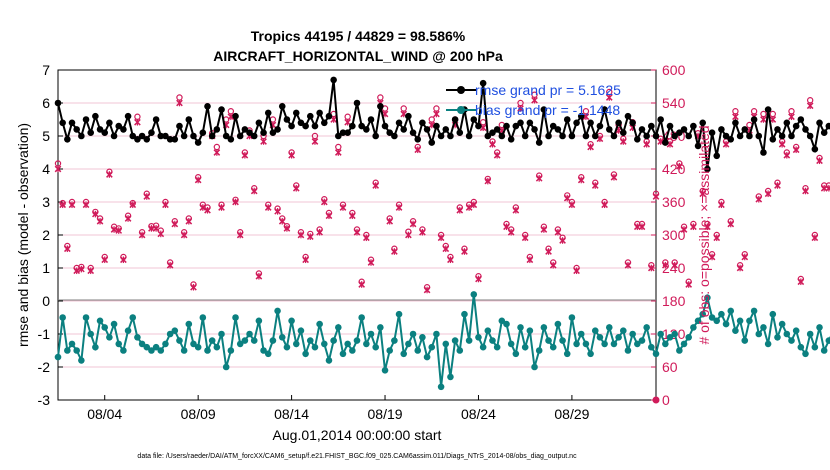 The width and height of the screenshot is (830, 470). Describe the element at coordinates (44, 334) in the screenshot. I see `y-left-tick-label: -1` at that location.